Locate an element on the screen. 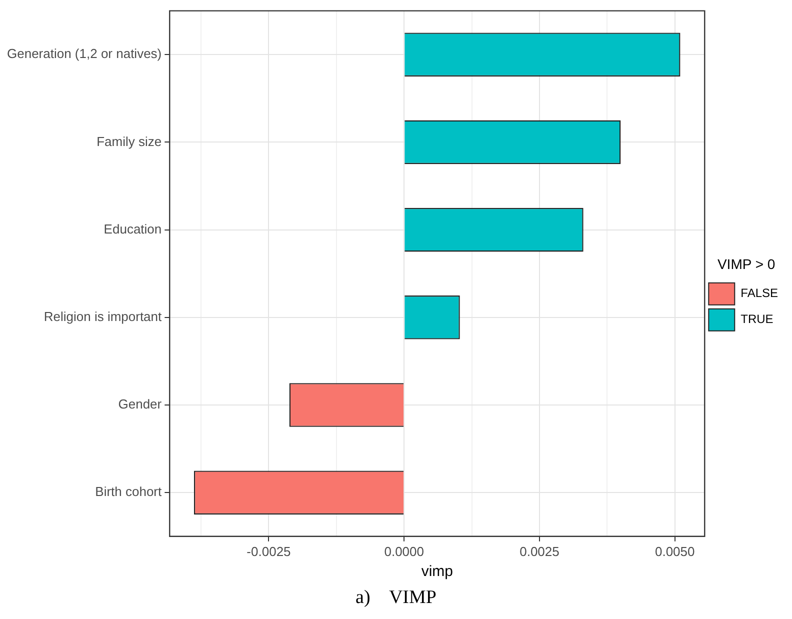 Image resolution: width=792 pixels, height=619 pixels. x-tick-label: 0.0000 is located at coordinates (404, 551).